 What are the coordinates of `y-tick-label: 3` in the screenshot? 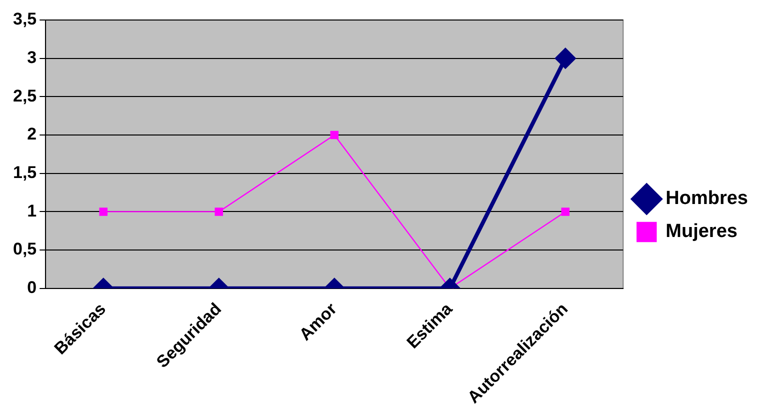 It's located at (32, 58).